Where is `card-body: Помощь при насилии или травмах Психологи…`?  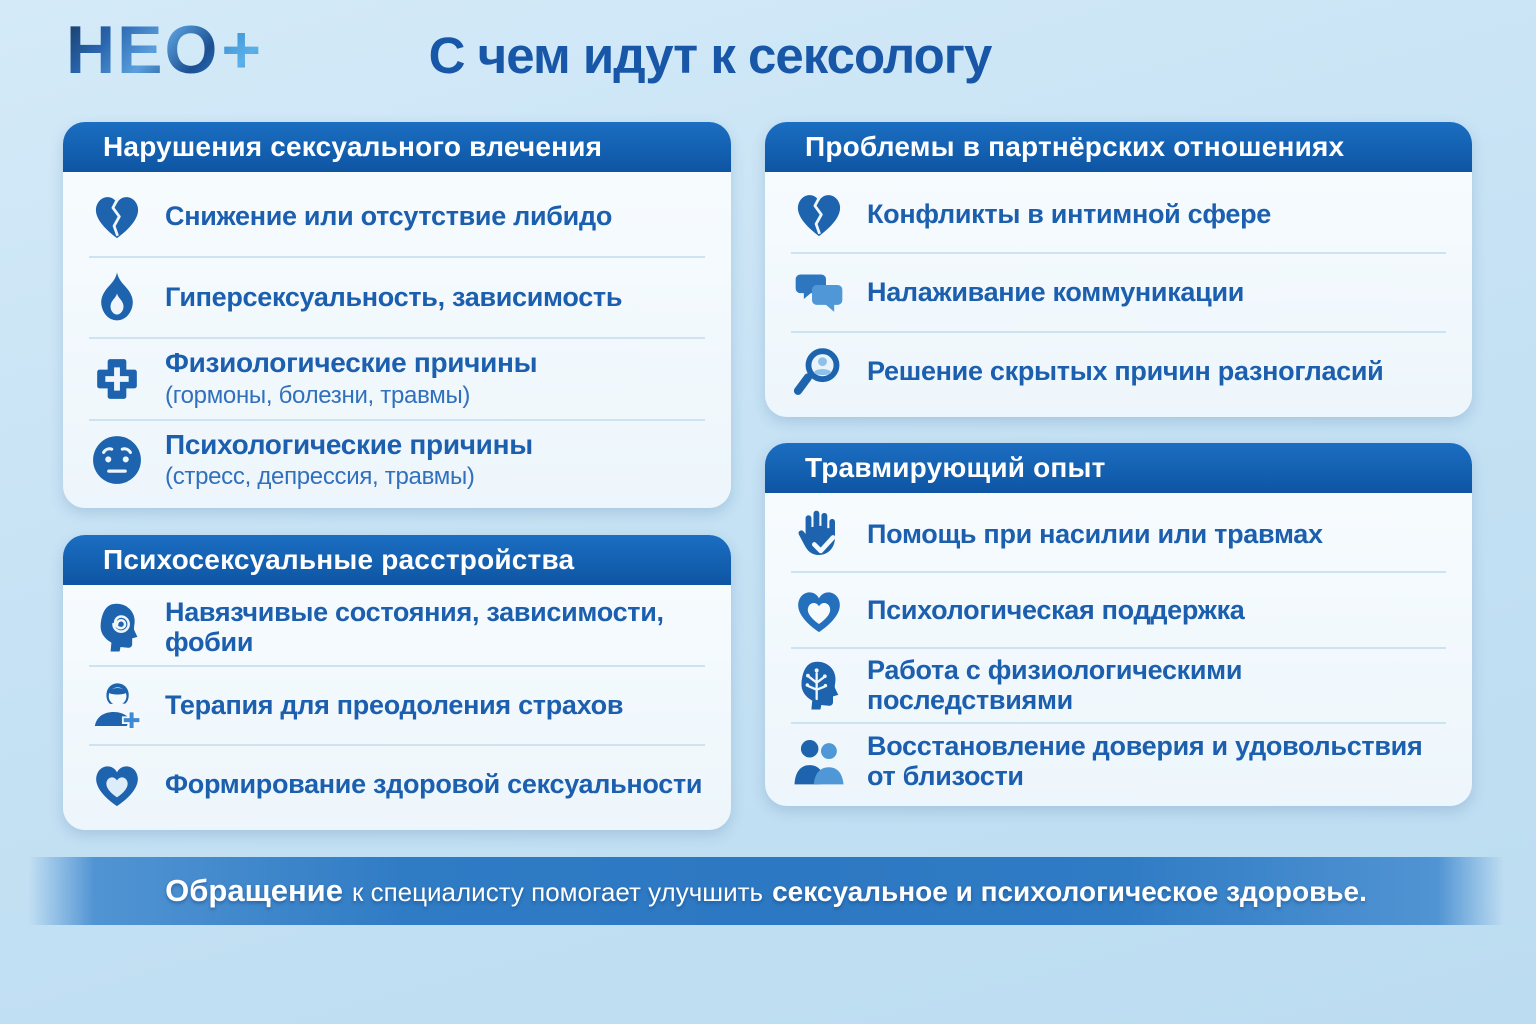
card-body: Помощь при насилии или травмах Психологи… is located at coordinates (1118, 649).